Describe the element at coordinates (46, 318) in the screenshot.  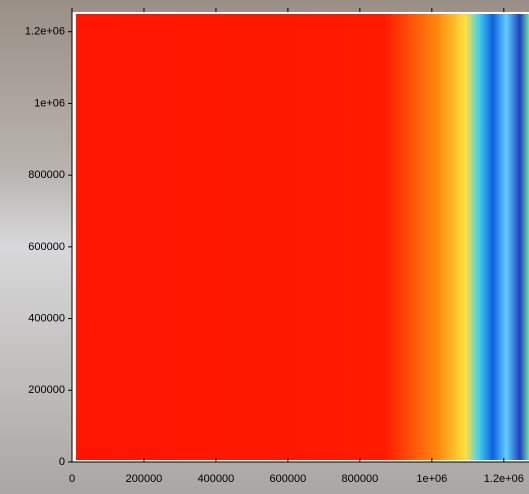
I see `y-tick-label: 400000` at that location.